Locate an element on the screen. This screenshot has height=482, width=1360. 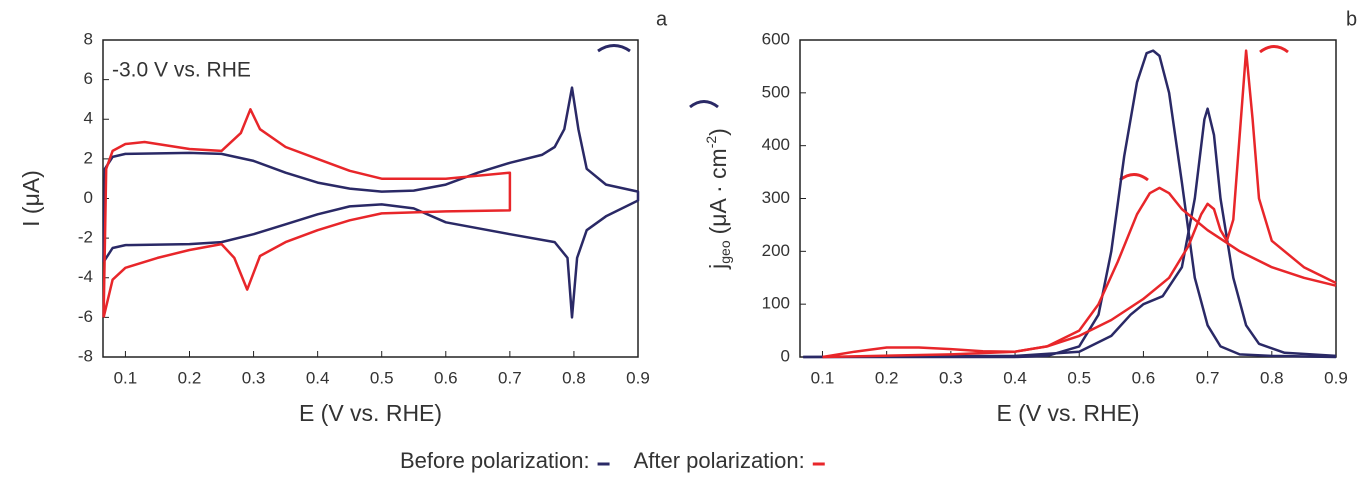
legend-label: Before polarization: is located at coordinates (495, 460).